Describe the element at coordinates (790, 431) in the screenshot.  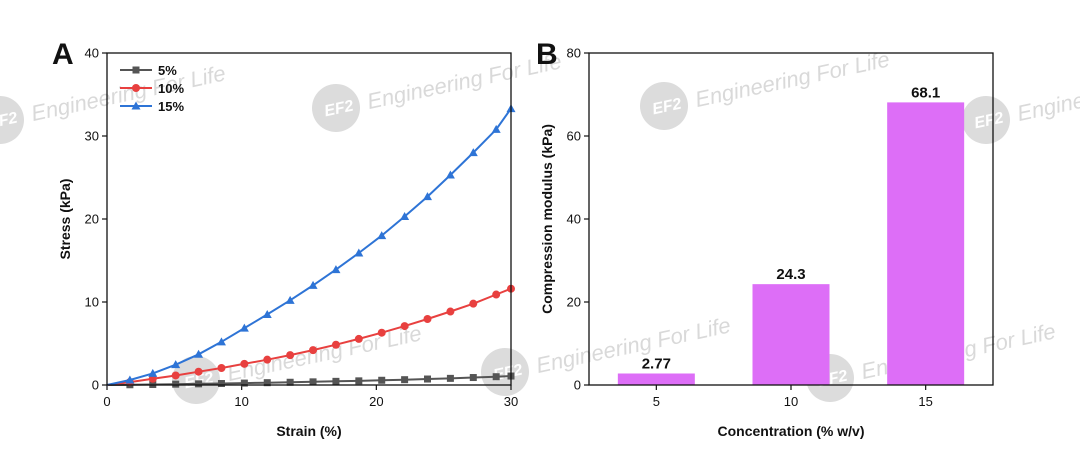
I see `panel-b-x-axis-label: Concentration (% w/v)` at that location.